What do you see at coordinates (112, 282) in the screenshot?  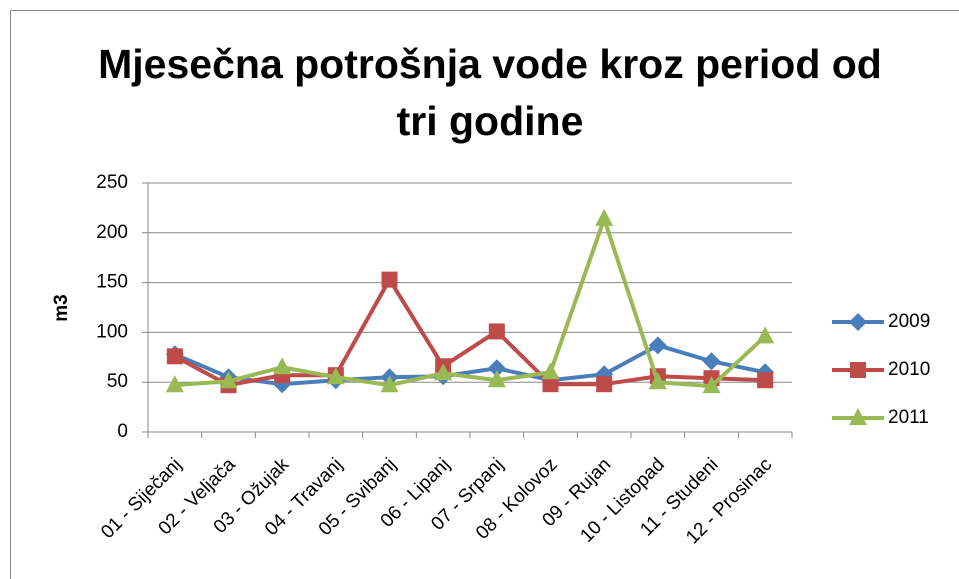 I see `y-tick-label: 150` at bounding box center [112, 282].